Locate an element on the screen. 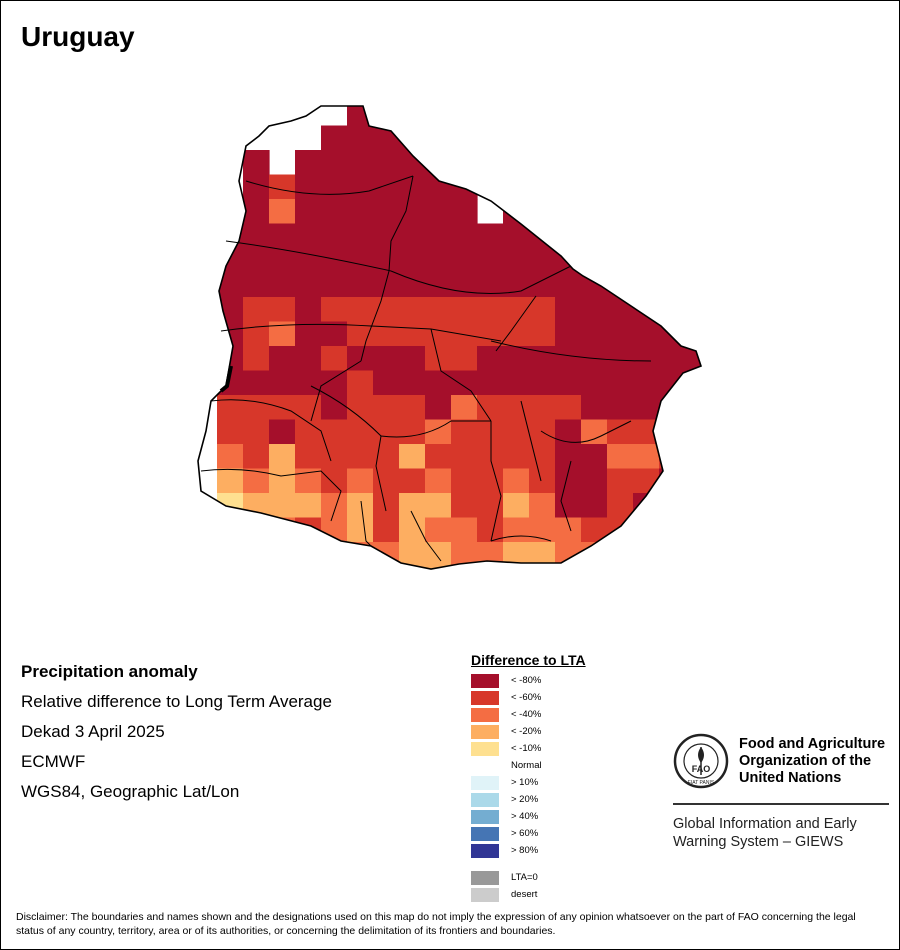 This screenshot has width=900, height=950. fao-divider is located at coordinates (781, 804).